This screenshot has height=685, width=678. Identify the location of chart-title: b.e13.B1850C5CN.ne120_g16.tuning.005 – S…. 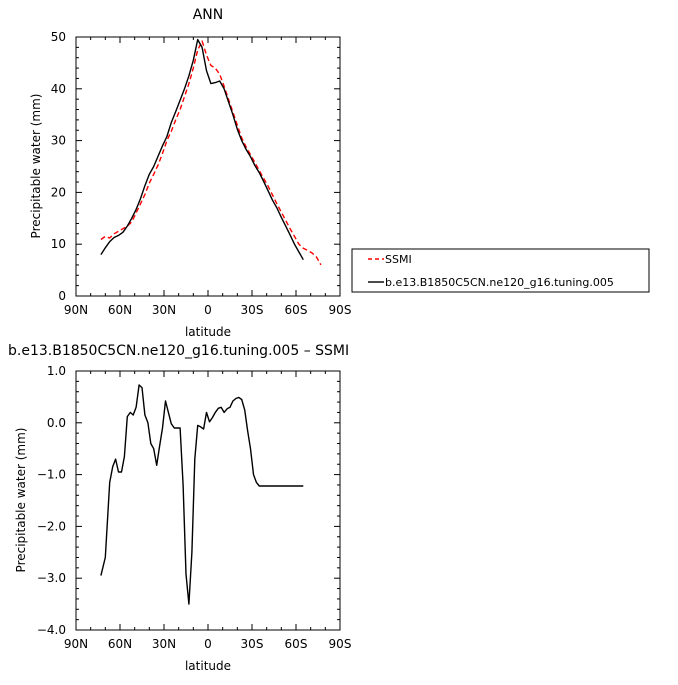
(178, 351).